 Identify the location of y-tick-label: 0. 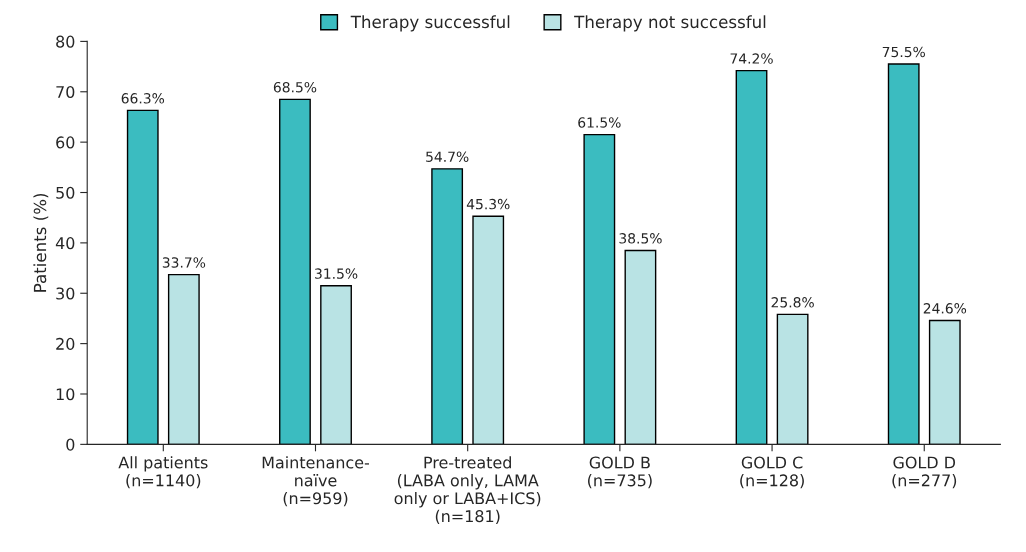
(70, 444).